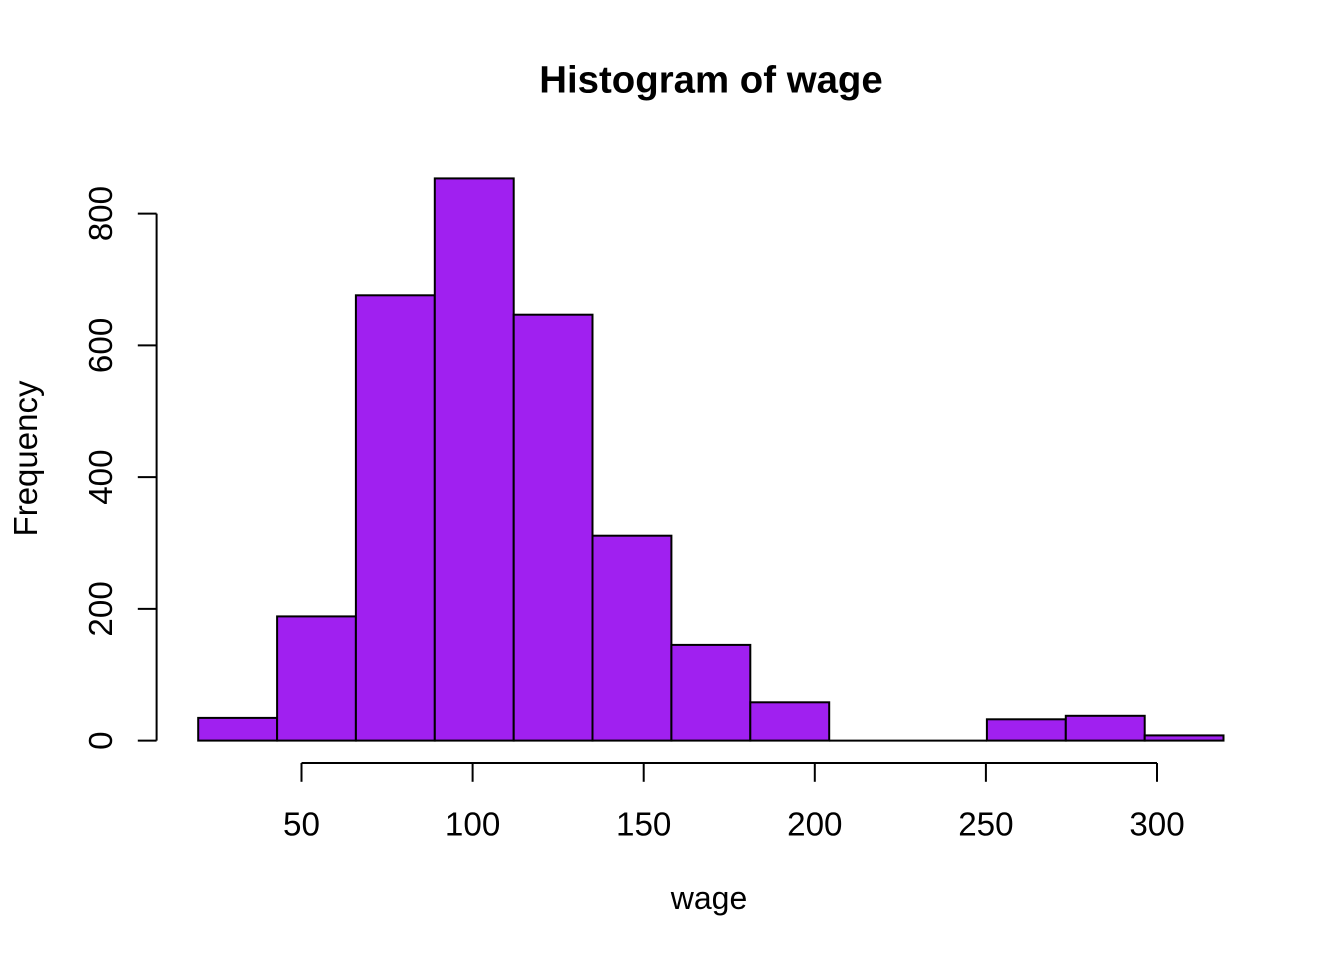 This screenshot has height=960, width=1344. Describe the element at coordinates (1156, 825) in the screenshot. I see `svg-text: 300` at that location.